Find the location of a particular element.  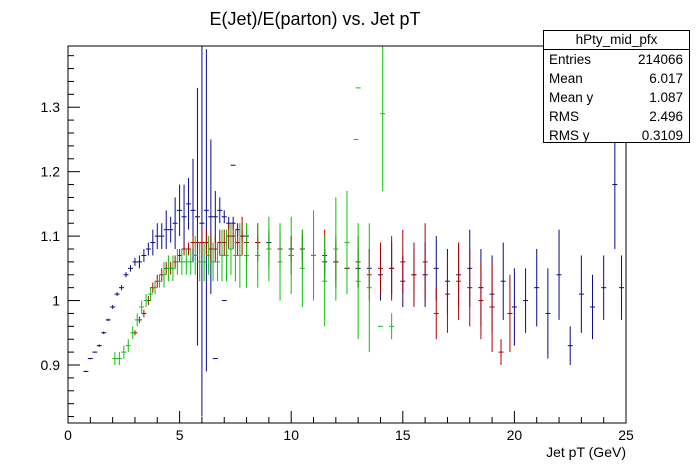

x-tick-label: 0 is located at coordinates (68, 435).